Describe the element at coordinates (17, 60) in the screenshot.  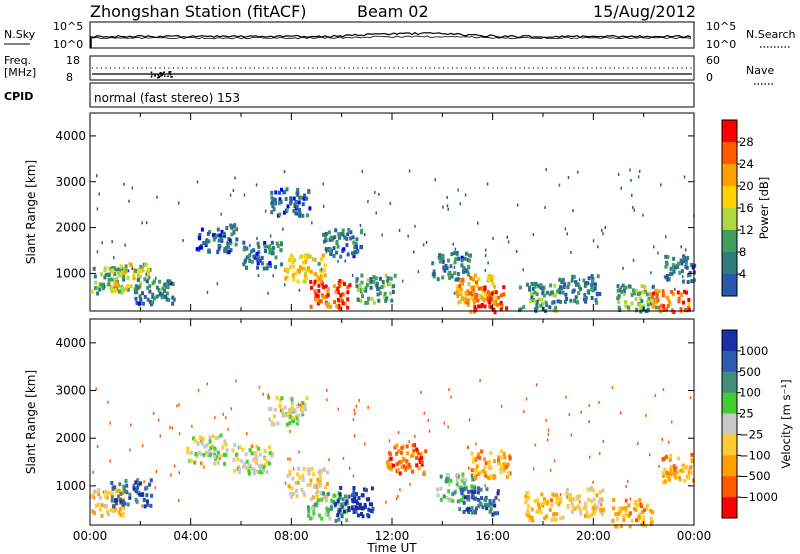
I see `freq-label: Freq.` at that location.